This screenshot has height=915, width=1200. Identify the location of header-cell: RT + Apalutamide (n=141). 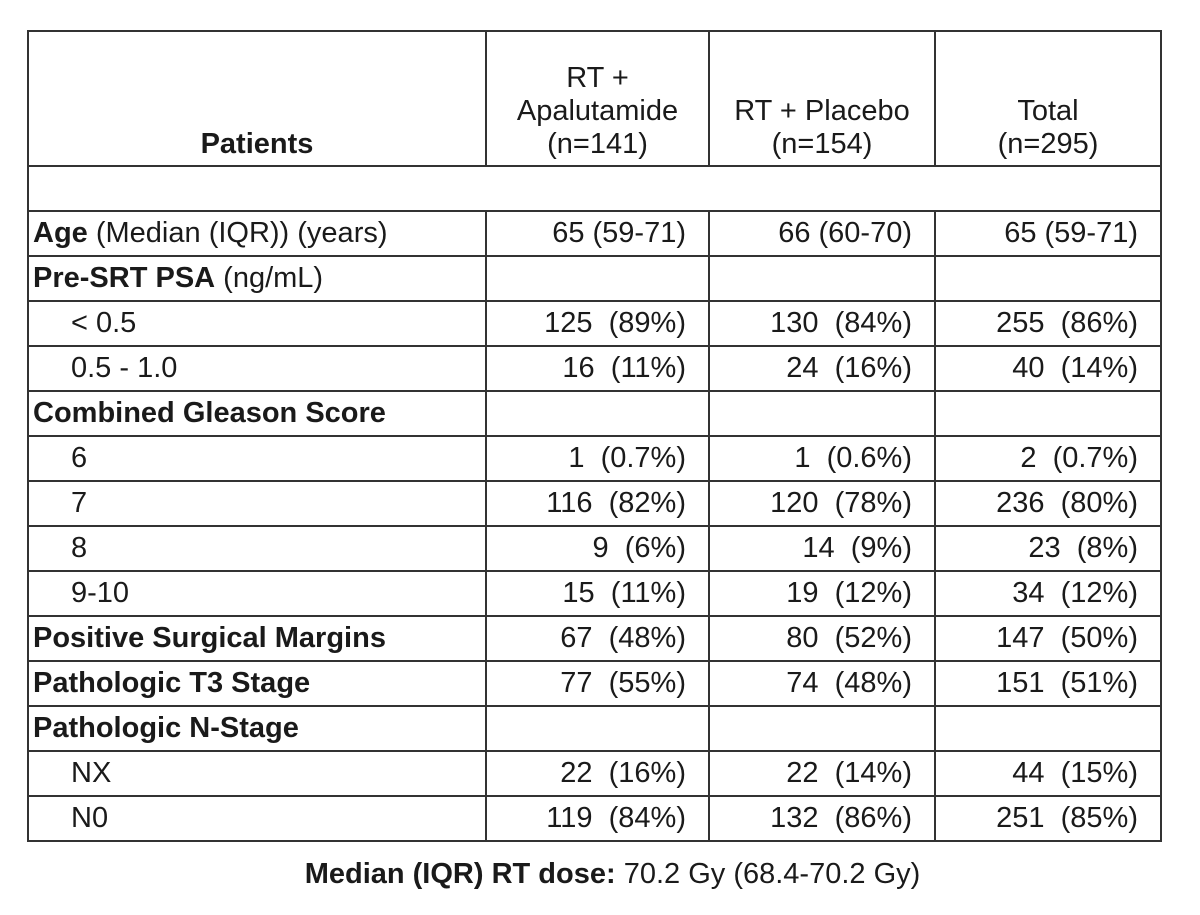
(597, 98).